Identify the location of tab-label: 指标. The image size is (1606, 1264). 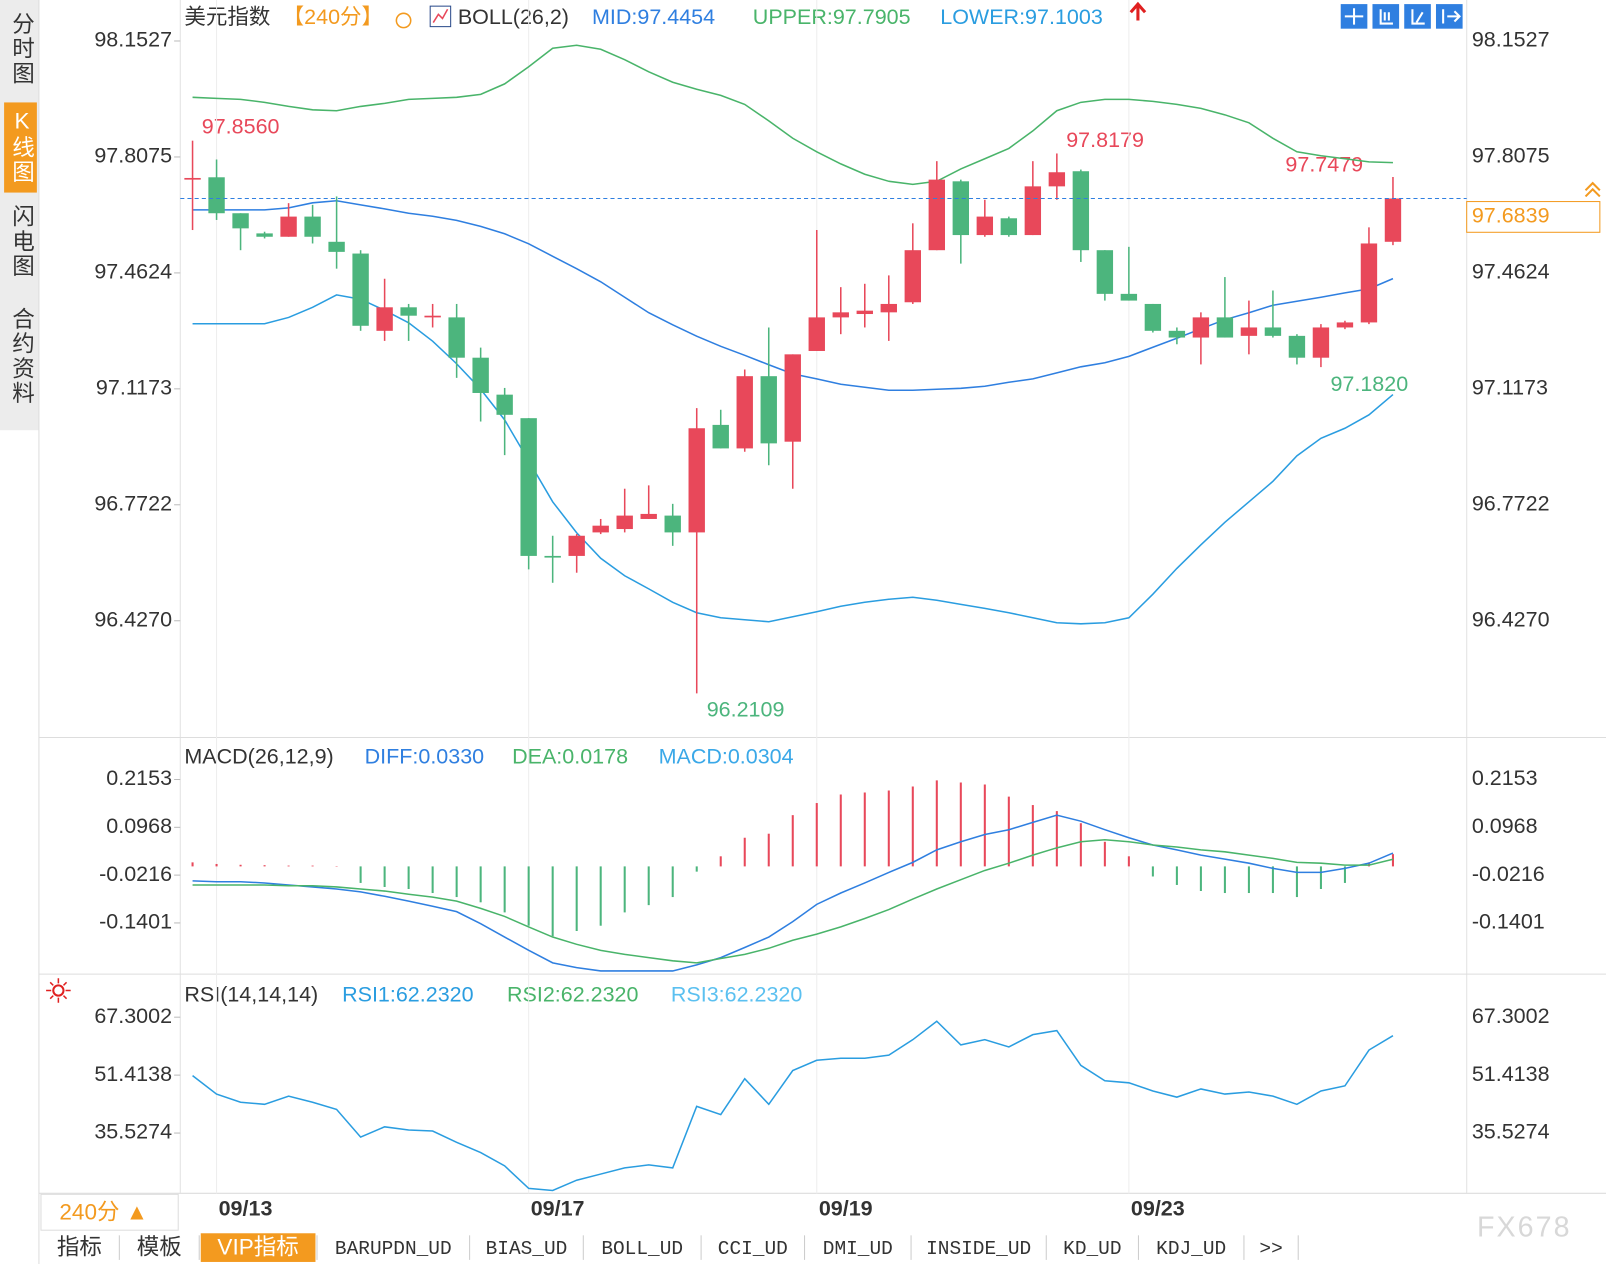
(79, 1247).